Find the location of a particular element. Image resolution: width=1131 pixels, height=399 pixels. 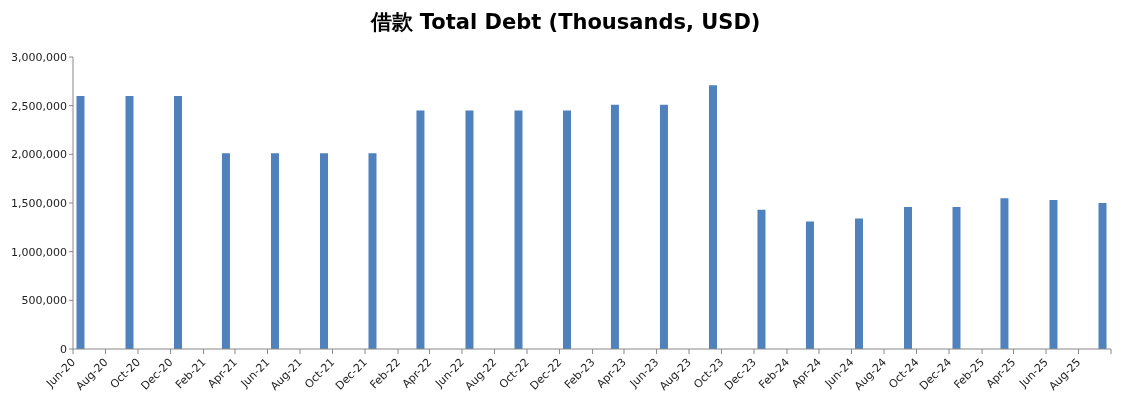

y-tick-label: 0 is located at coordinates (63, 349).